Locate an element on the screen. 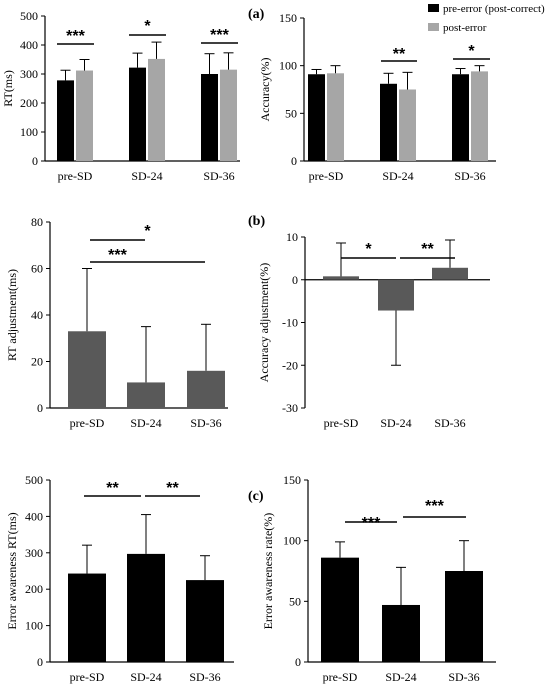 The image size is (554, 684). legend-label: post-error is located at coordinates (465, 28).